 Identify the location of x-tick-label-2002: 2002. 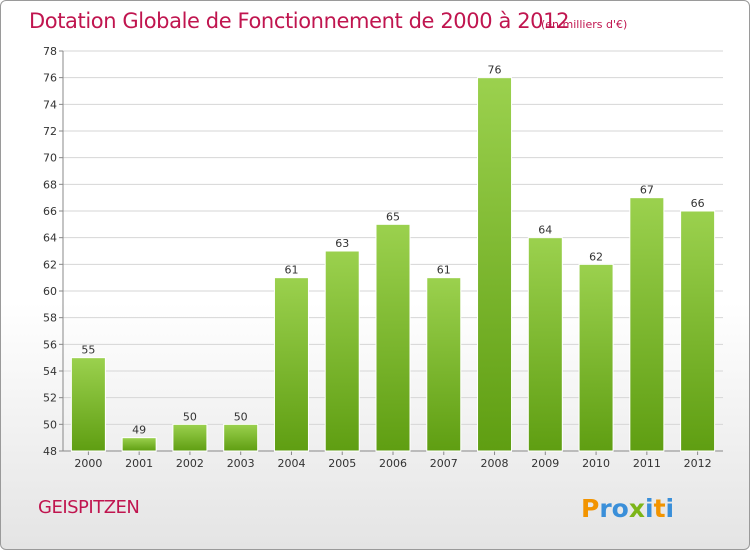
(190, 463).